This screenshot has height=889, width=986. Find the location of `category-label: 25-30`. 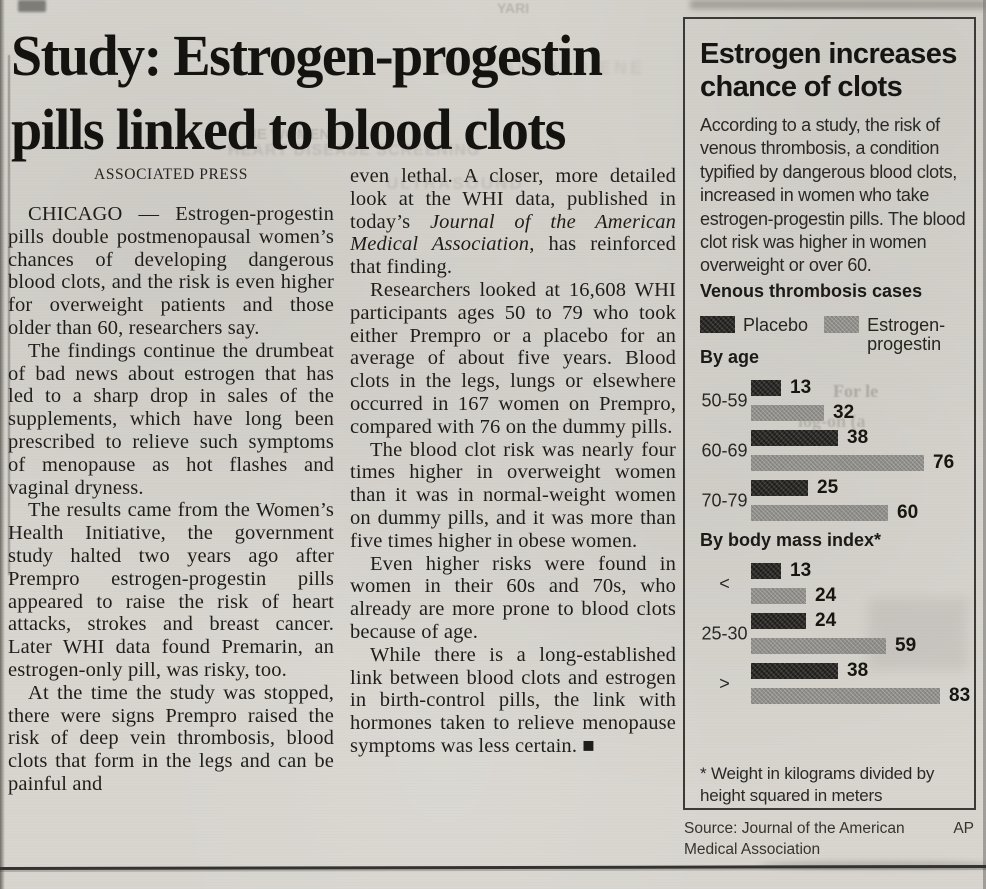

category-label: 25-30 is located at coordinates (724, 633).